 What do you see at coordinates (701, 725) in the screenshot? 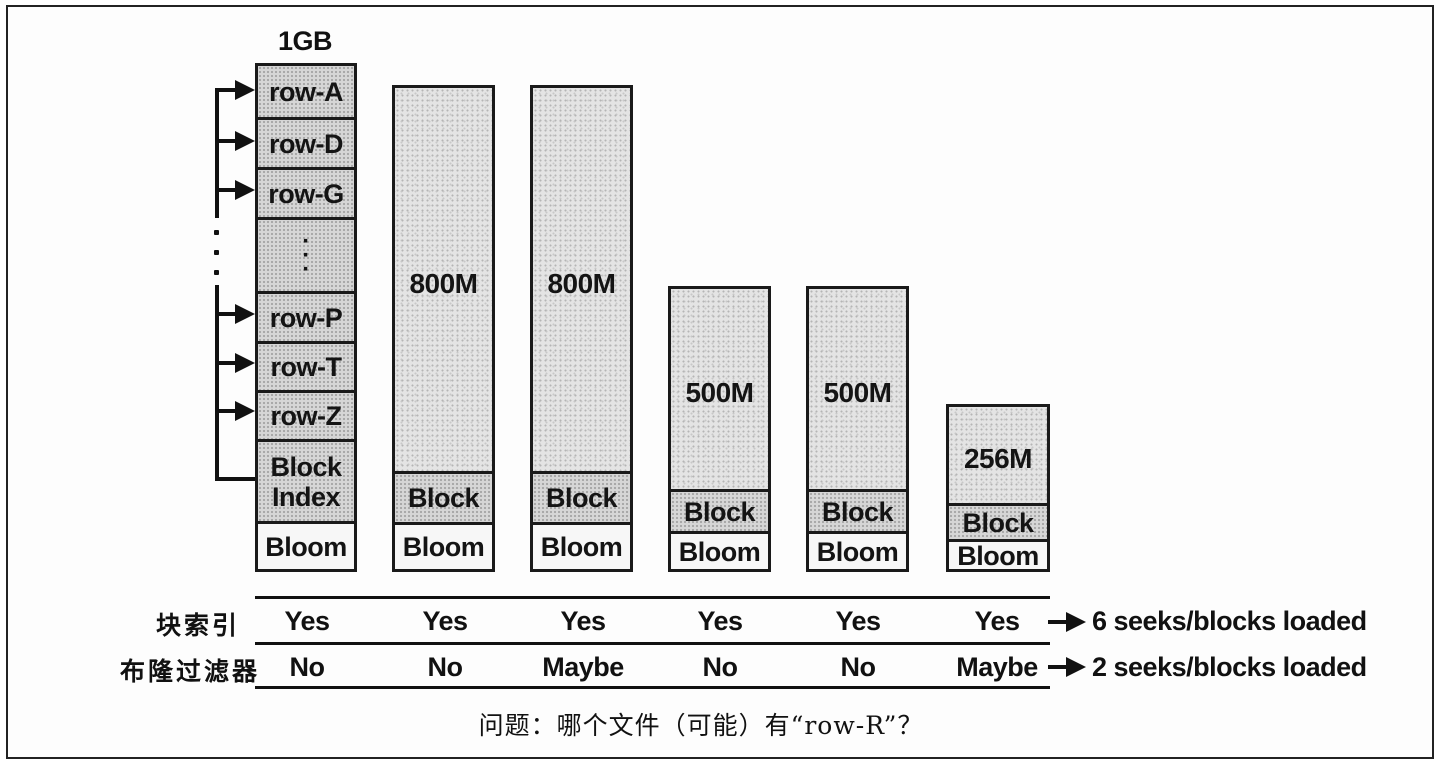
I see `question-caption: 问题：哪个文件（可能）有“row-R”？` at bounding box center [701, 725].